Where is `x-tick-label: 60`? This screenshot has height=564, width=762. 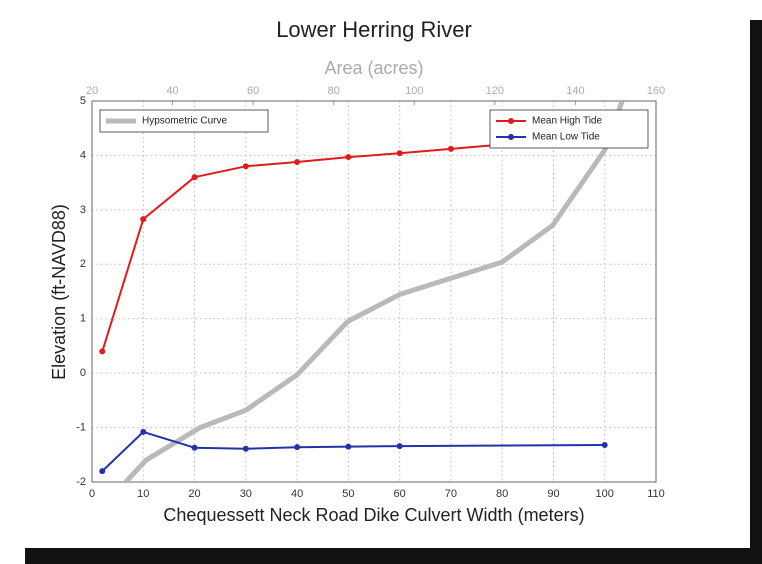 x-tick-label: 60 is located at coordinates (400, 494).